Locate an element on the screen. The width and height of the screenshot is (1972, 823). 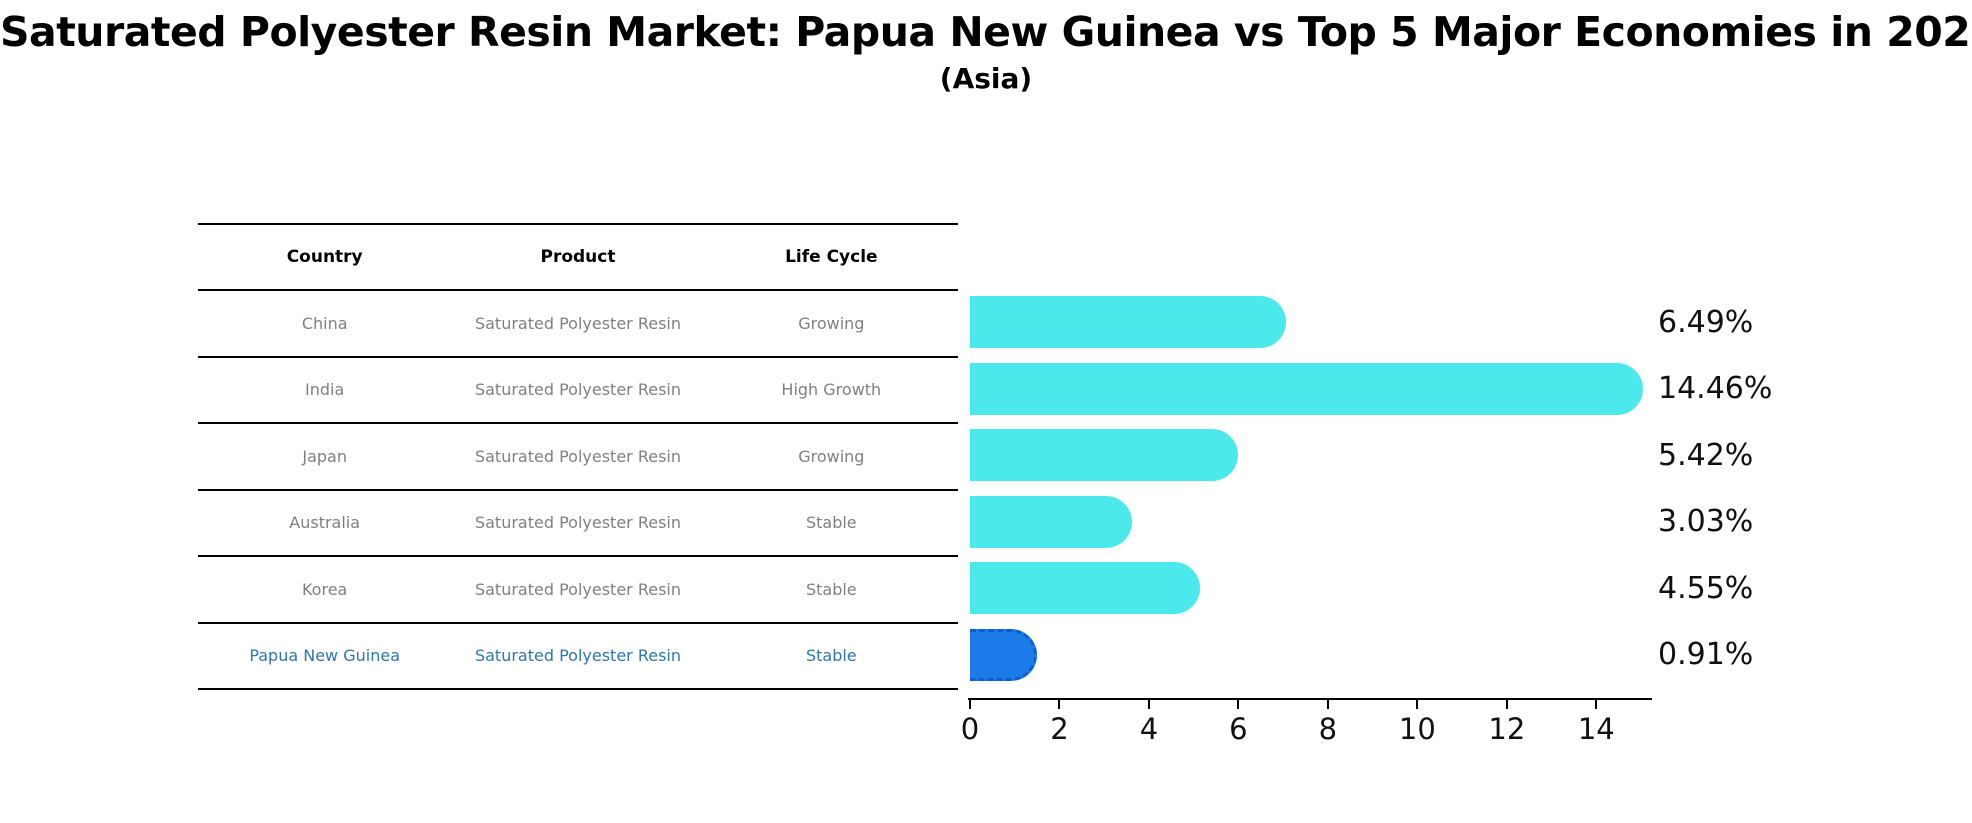
table-cell-country: India is located at coordinates (325, 390).